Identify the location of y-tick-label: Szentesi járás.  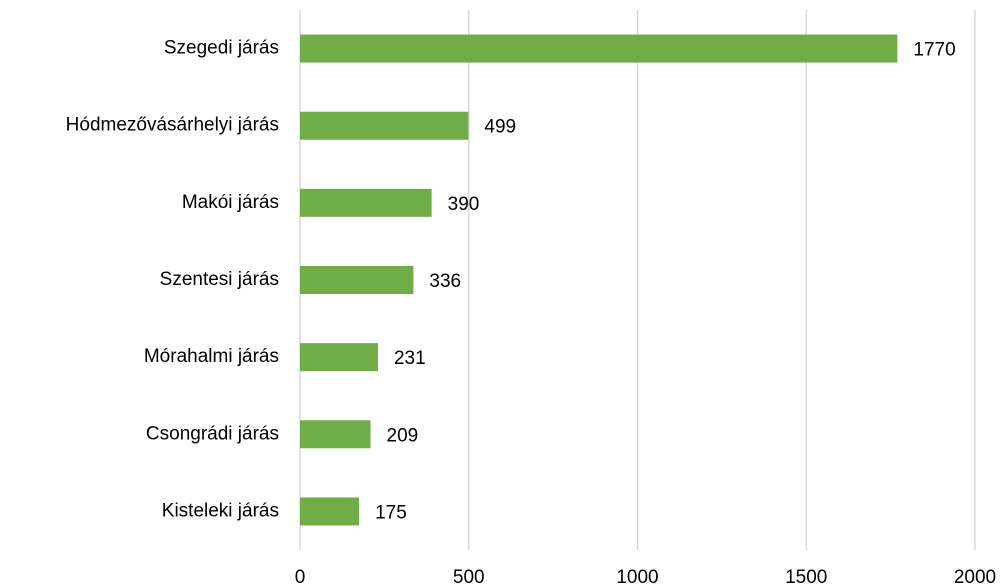
(219, 279).